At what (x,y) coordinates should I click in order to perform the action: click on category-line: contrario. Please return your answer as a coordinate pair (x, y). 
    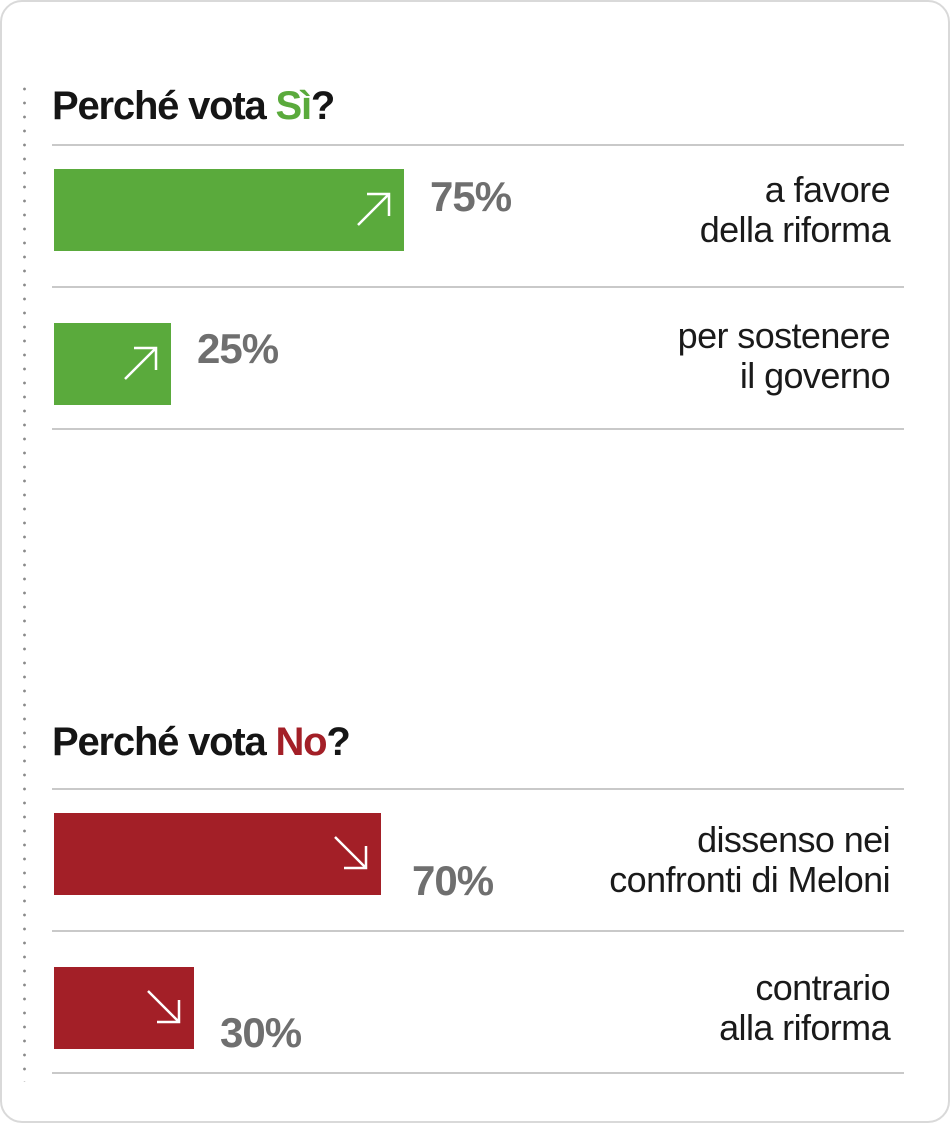
    Looking at the image, I should click on (822, 987).